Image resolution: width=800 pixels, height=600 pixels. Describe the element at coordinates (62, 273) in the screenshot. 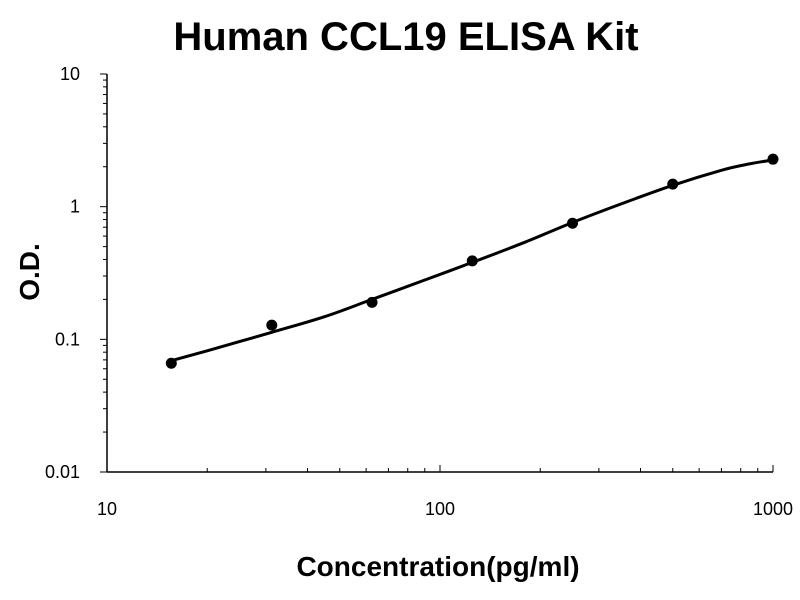

I see `y-axis-tick-labels: 0.01 0.1 1 10` at that location.